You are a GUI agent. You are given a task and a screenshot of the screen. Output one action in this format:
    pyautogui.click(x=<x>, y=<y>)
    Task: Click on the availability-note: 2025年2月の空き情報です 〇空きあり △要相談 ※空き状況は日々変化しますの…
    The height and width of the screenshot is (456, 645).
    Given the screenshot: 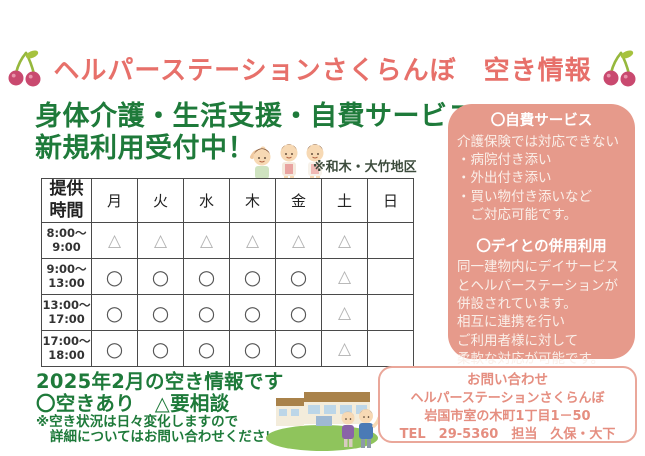 What is the action you would take?
    pyautogui.click(x=164, y=407)
    